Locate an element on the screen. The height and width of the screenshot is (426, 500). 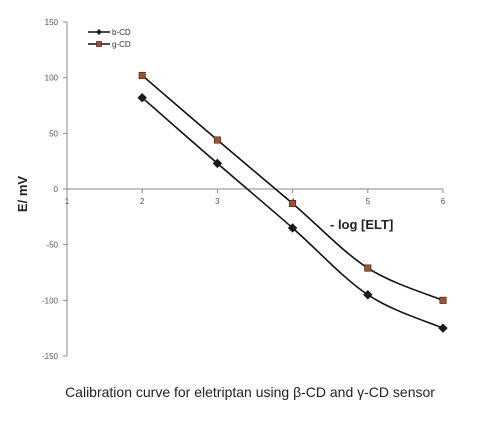
chart-legend: b-CD g-CD is located at coordinates (109, 38).